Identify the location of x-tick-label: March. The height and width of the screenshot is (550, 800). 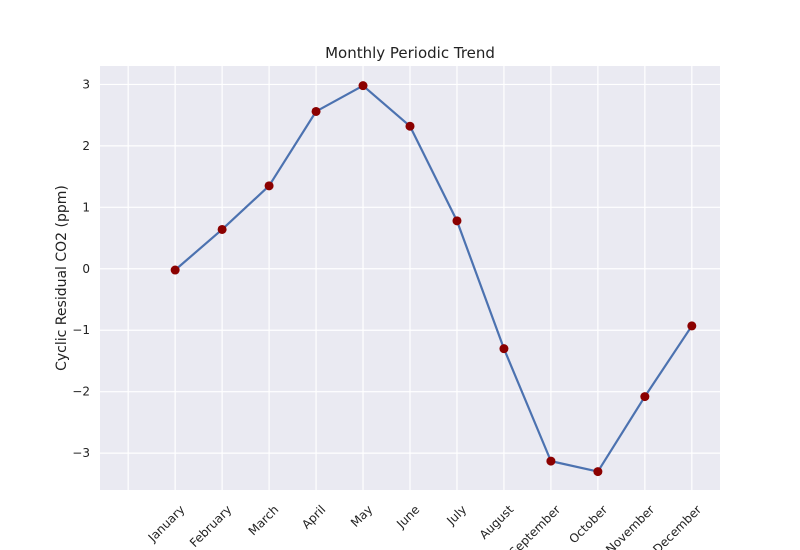
(264, 520).